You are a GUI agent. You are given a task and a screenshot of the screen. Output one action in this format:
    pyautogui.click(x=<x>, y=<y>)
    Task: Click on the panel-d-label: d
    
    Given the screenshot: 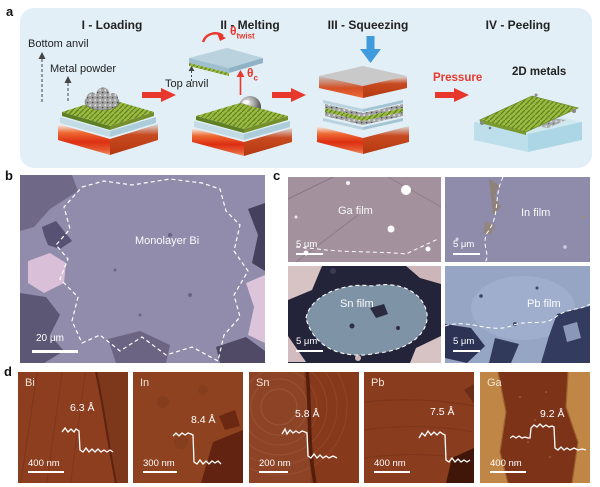 What is the action you would take?
    pyautogui.click(x=8, y=371)
    